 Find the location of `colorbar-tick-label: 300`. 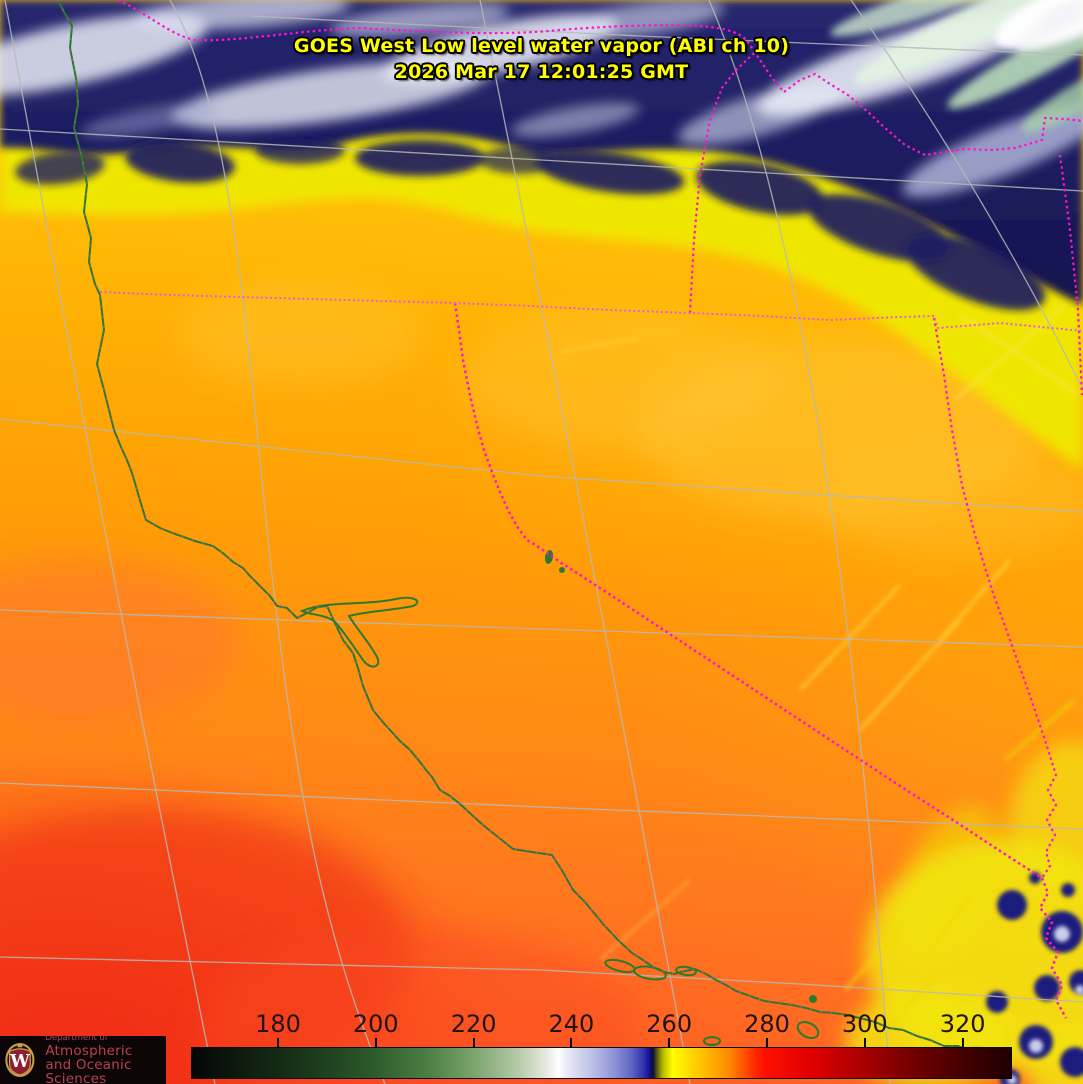

colorbar-tick-label: 300 is located at coordinates (864, 1024).